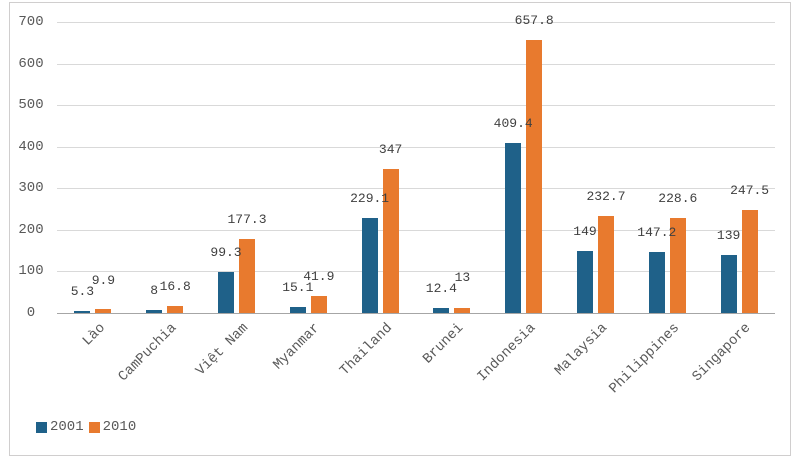 The image size is (800, 464). I want to click on data-label-2001: 409.4, so click(513, 123).